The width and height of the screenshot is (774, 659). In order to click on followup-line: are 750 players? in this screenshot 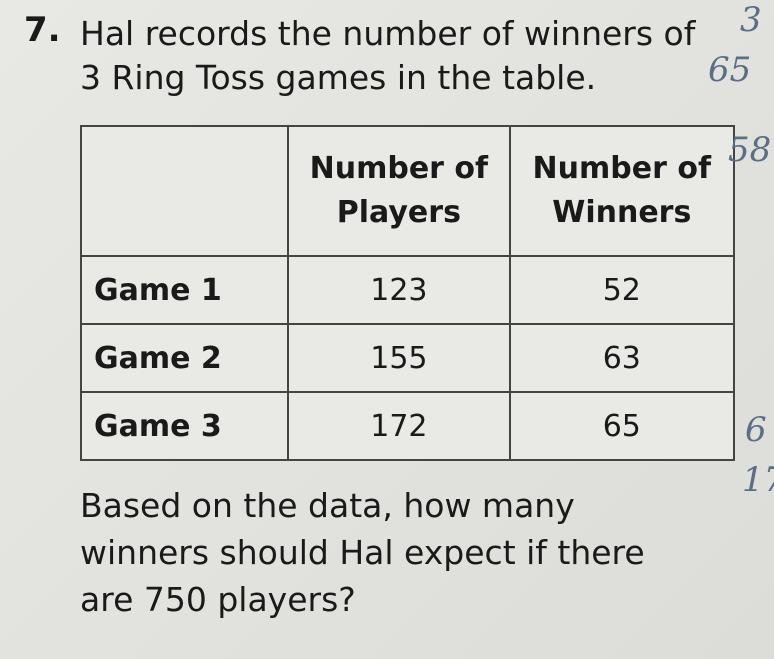, I will do `click(218, 599)`.